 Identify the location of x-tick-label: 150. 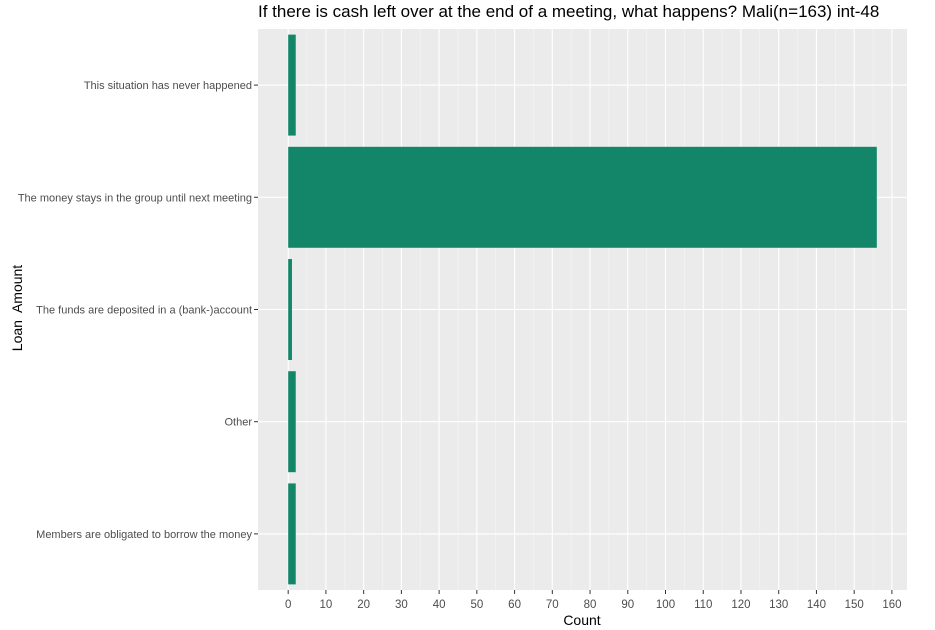
(854, 605).